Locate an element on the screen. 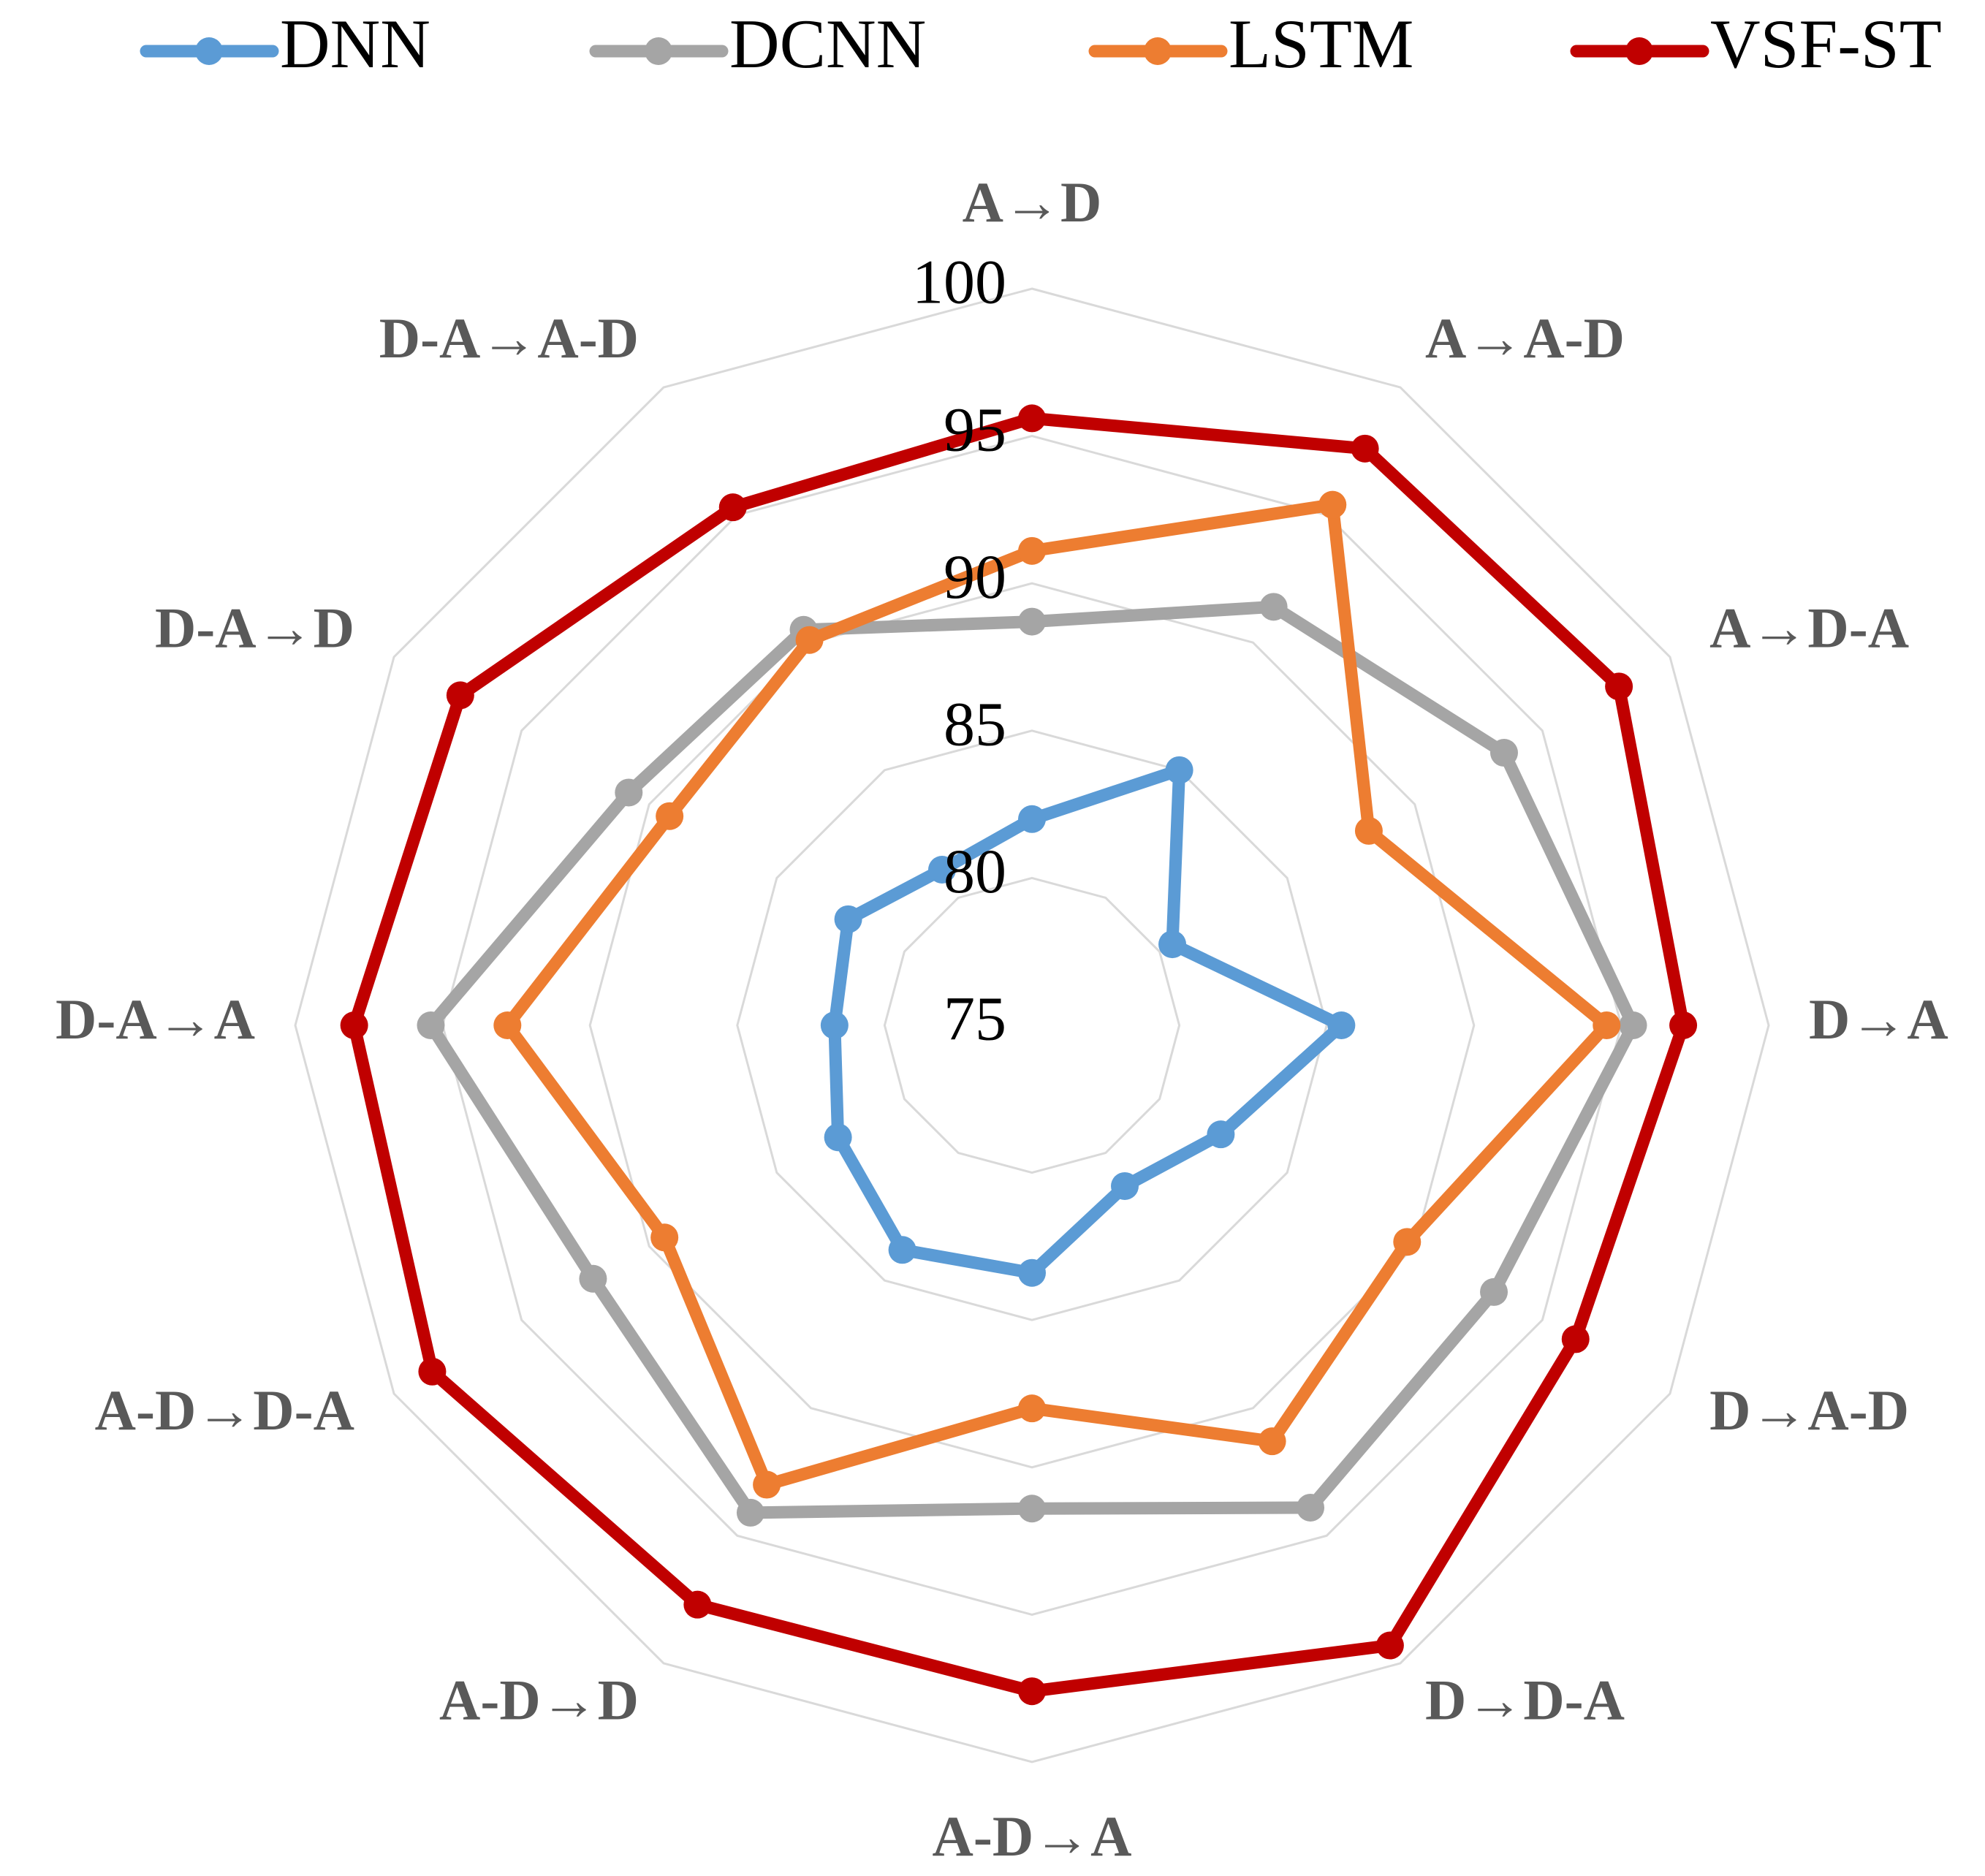 The width and height of the screenshot is (1985, 1876). r-tick-label: 80 is located at coordinates (975, 871).